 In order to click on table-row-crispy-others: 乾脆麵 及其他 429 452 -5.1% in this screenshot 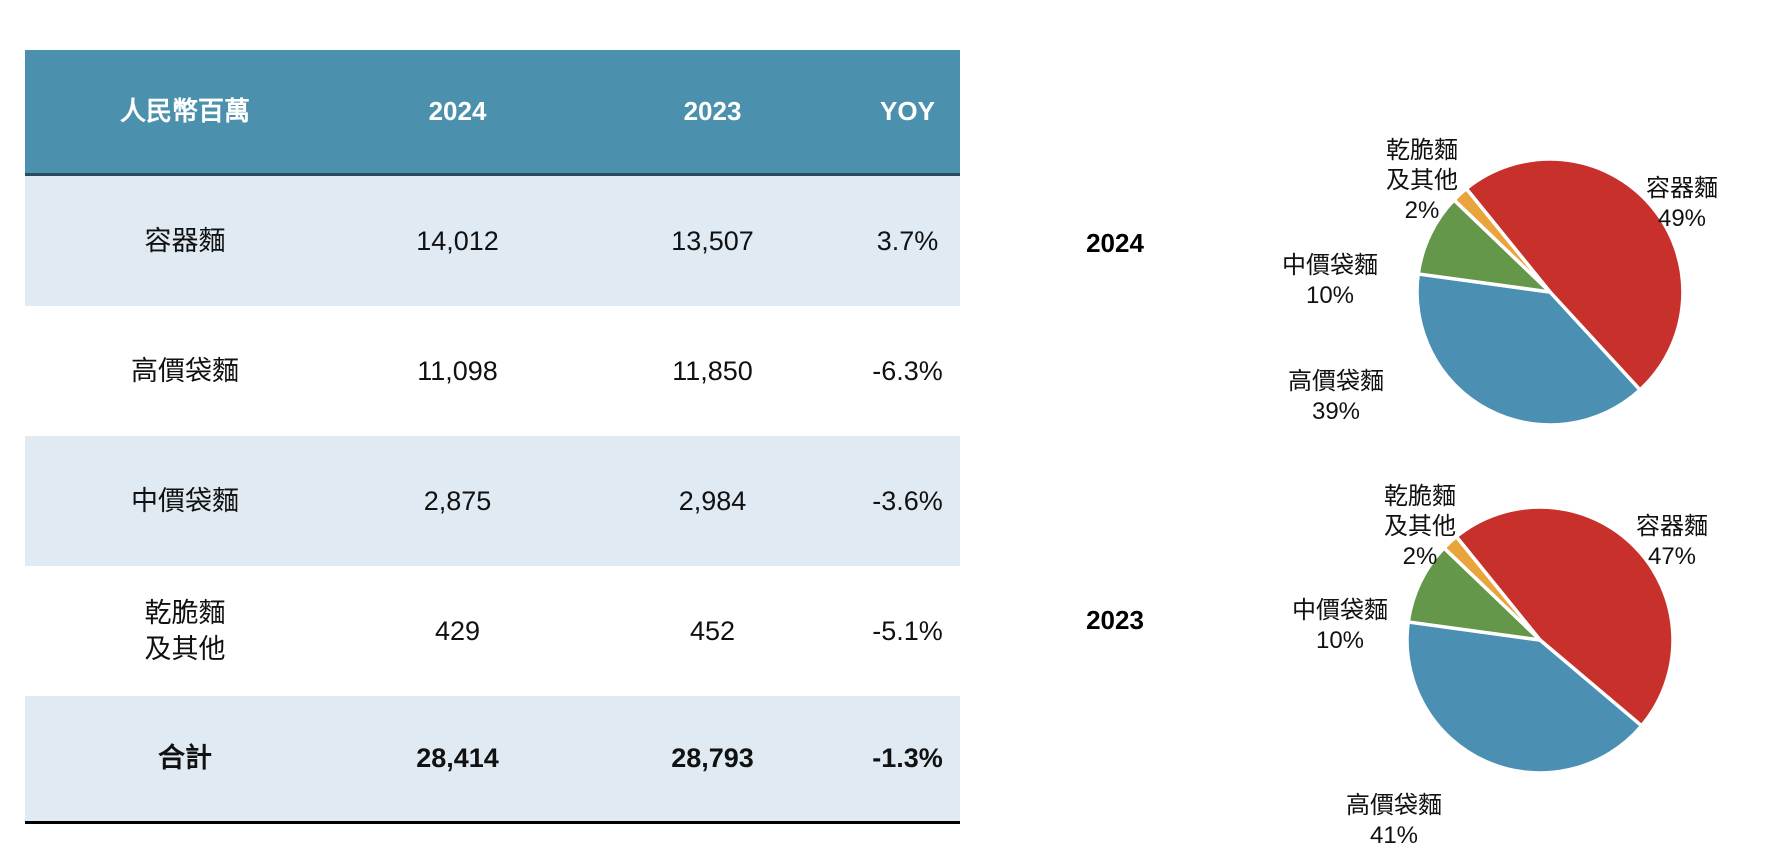, I will do `click(492, 631)`.